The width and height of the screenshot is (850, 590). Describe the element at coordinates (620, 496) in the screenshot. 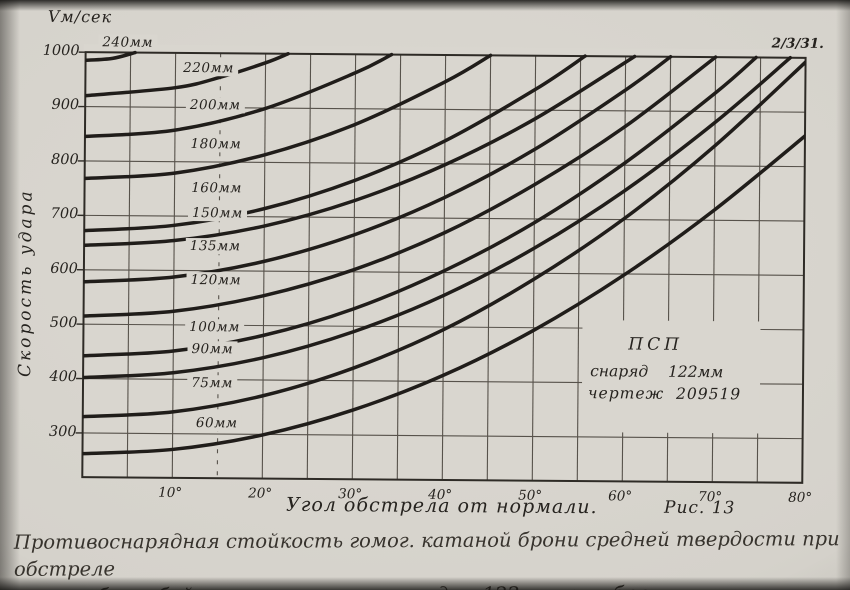

I see `x-tick-label-60deg: 60°` at that location.